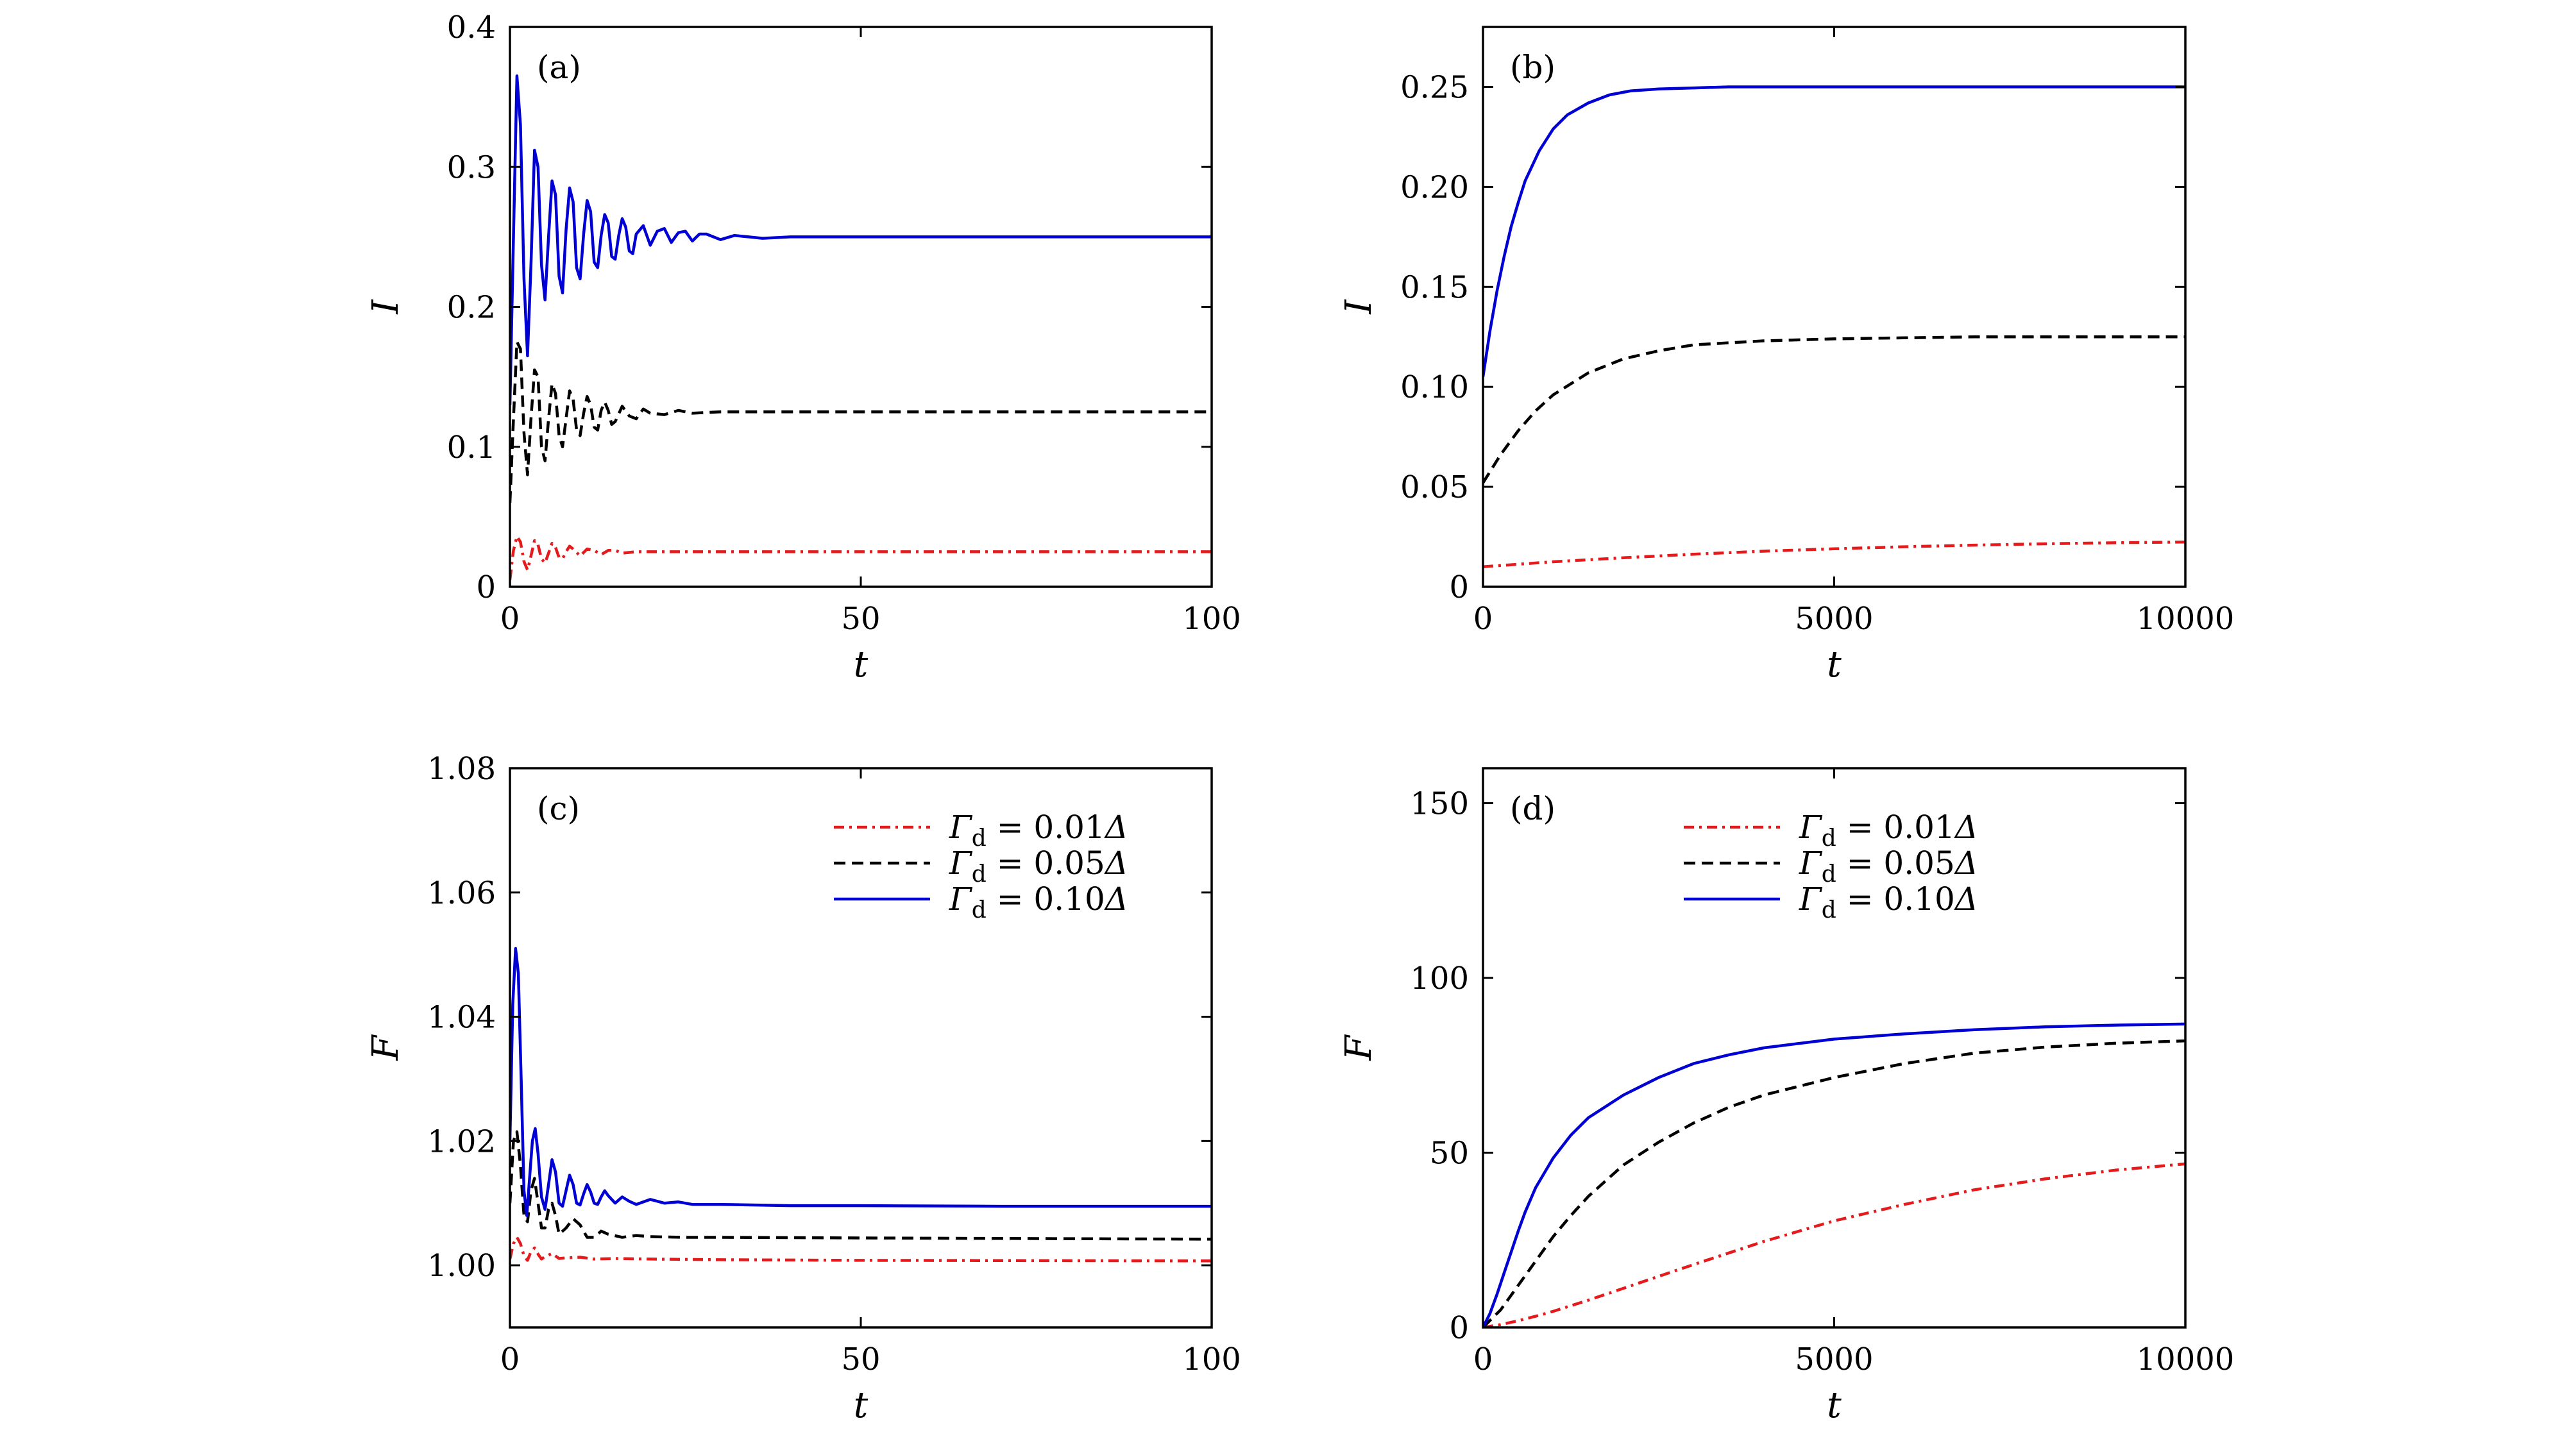  I want to click on y-tick-label: 0.25, so click(1434, 88).